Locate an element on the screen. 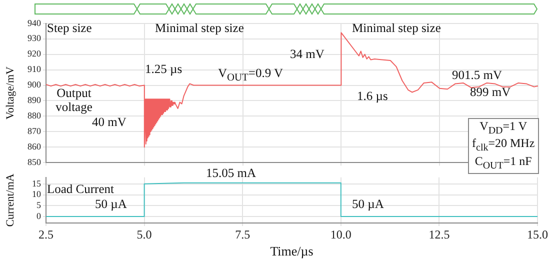 The height and width of the screenshot is (260, 550). y-tick-label: 890 is located at coordinates (35, 100).